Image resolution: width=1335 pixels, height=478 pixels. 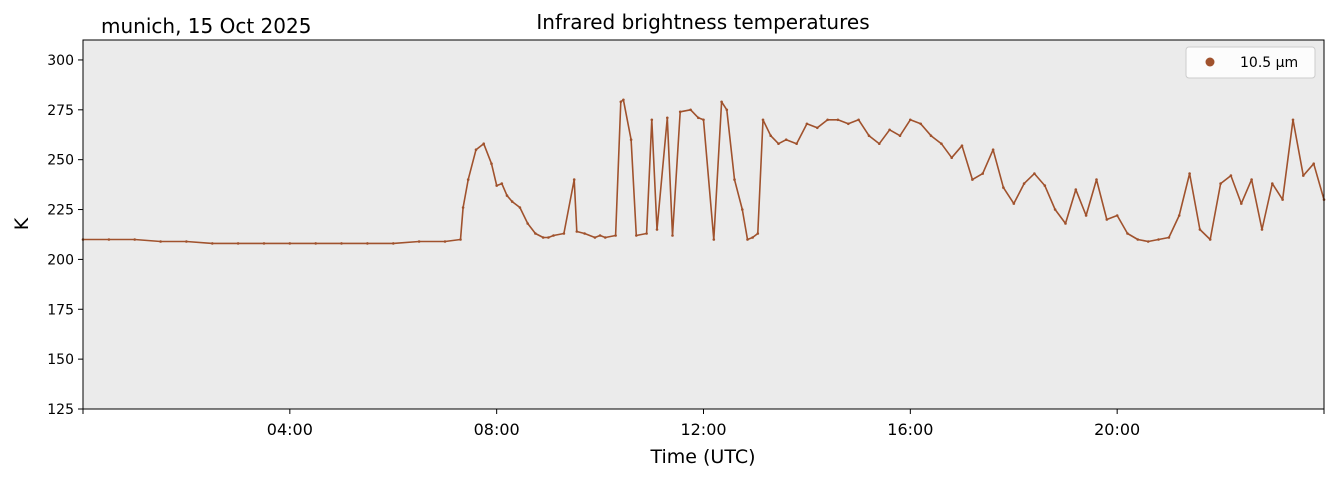 What do you see at coordinates (703, 429) in the screenshot?
I see `x-tick-label: 12:00` at bounding box center [703, 429].